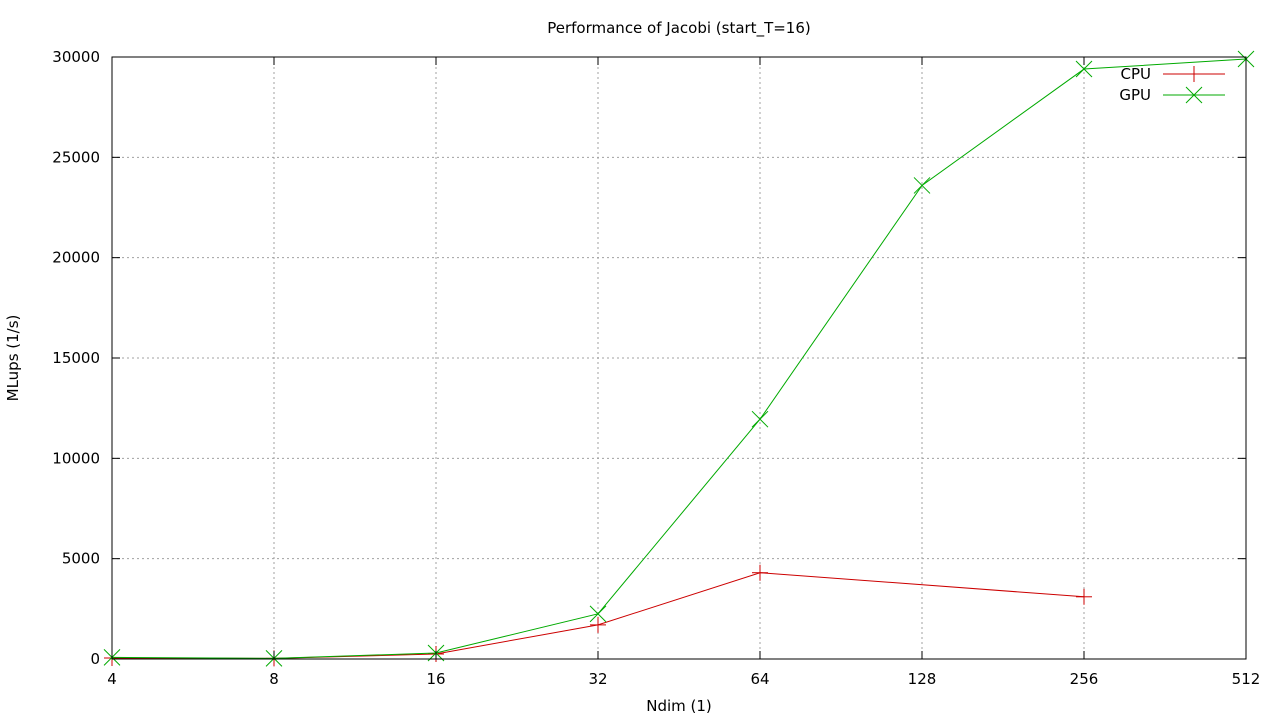 The height and width of the screenshot is (720, 1280). What do you see at coordinates (76, 157) in the screenshot?
I see `y-tick-label: 25000` at bounding box center [76, 157].